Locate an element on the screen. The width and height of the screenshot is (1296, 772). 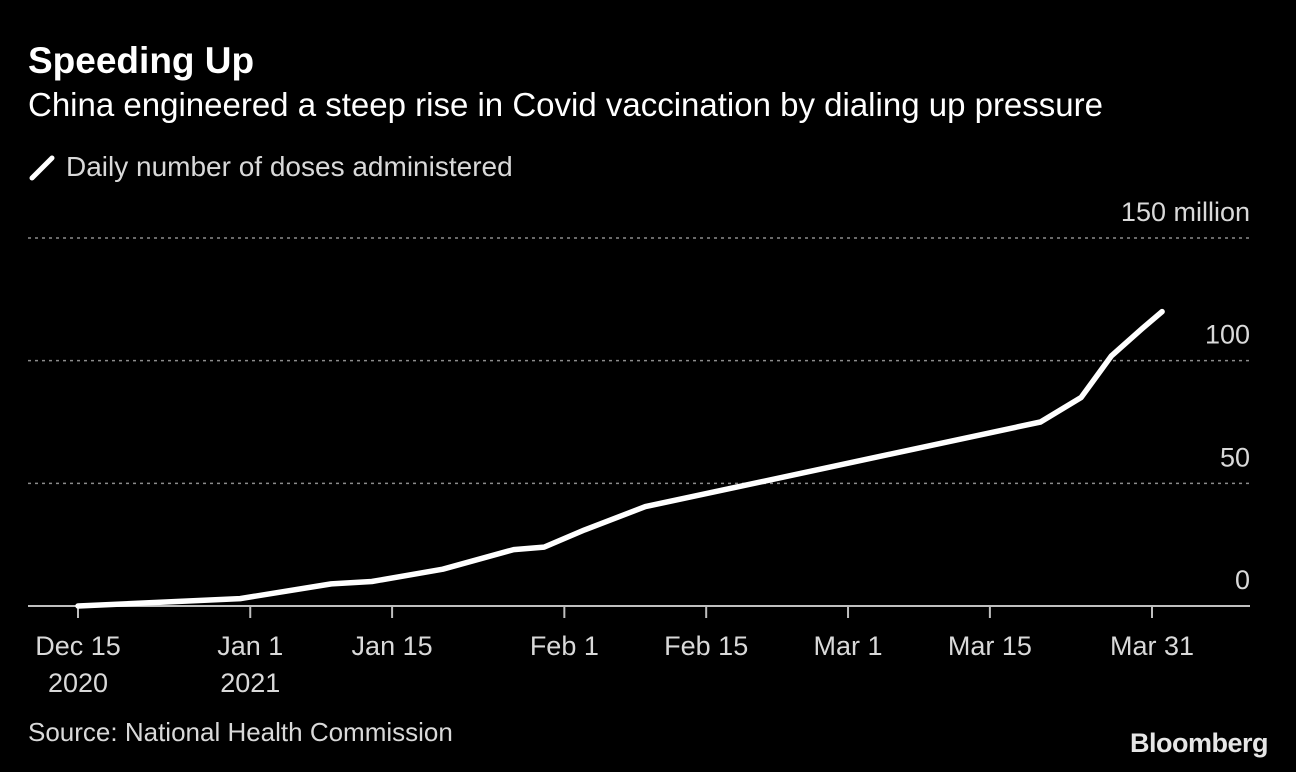
x-tick-label-3: Feb 1 is located at coordinates (564, 646).